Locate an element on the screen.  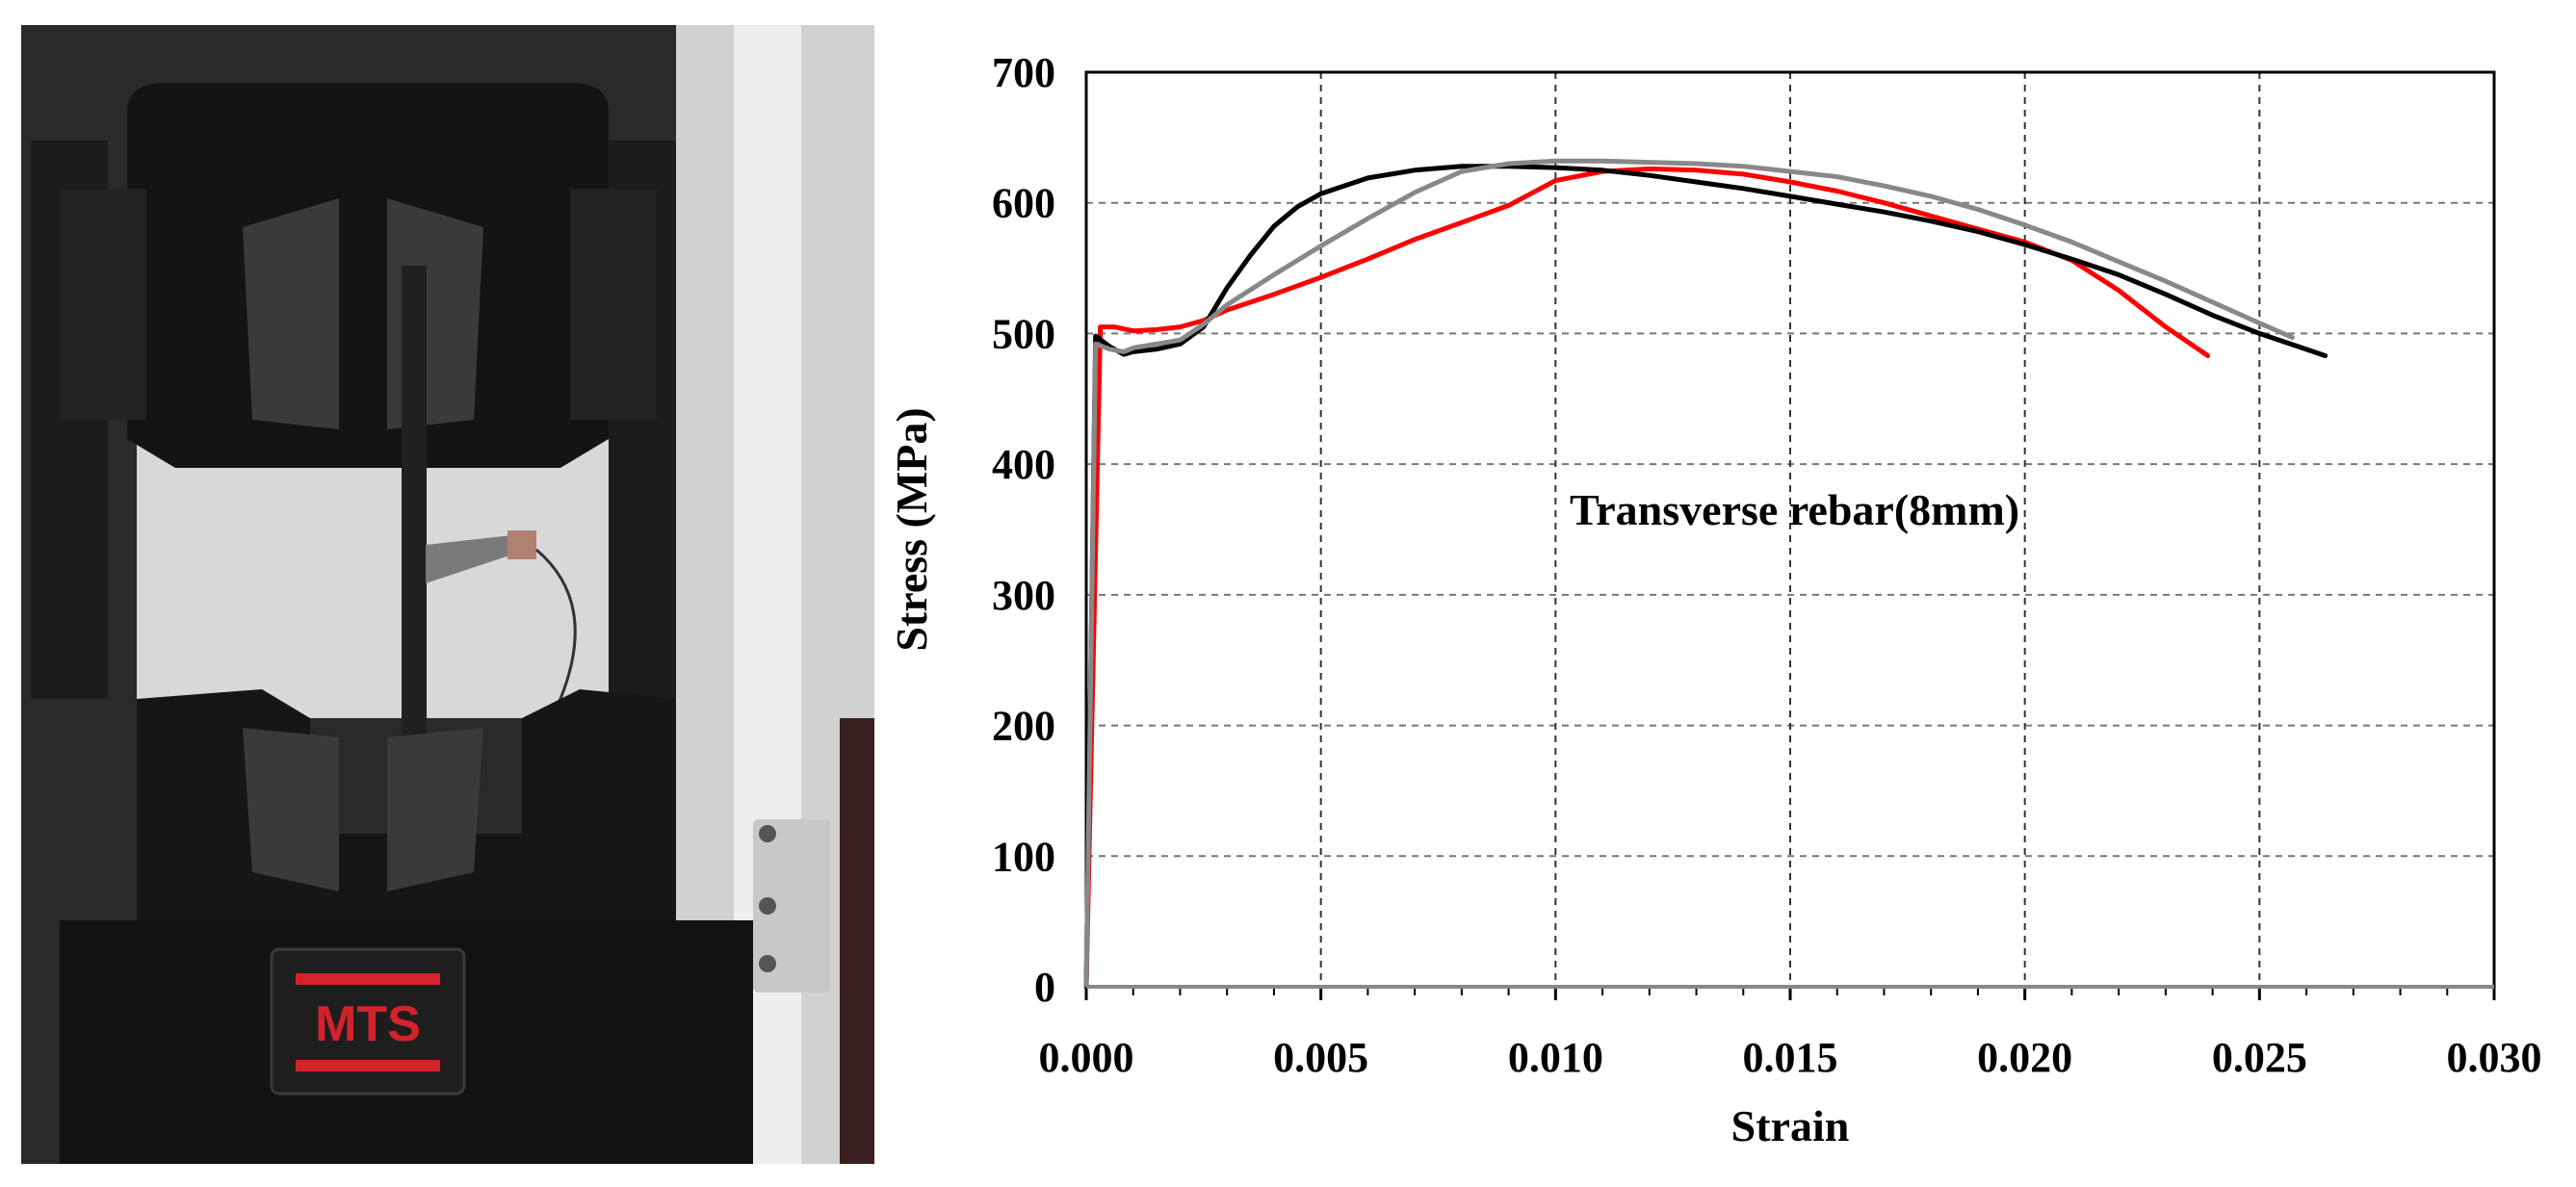
x-axis-title: Strain is located at coordinates (1790, 1125).